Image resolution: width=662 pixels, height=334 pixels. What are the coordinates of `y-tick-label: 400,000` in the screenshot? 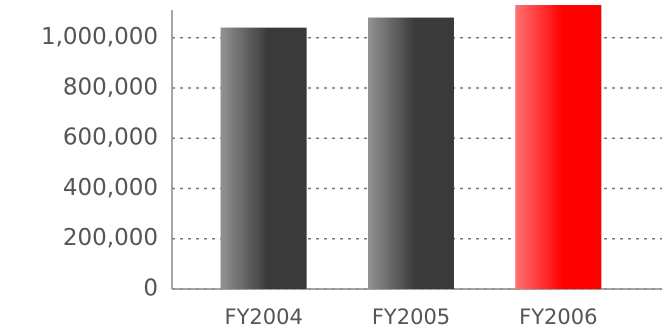 It's located at (110, 188).